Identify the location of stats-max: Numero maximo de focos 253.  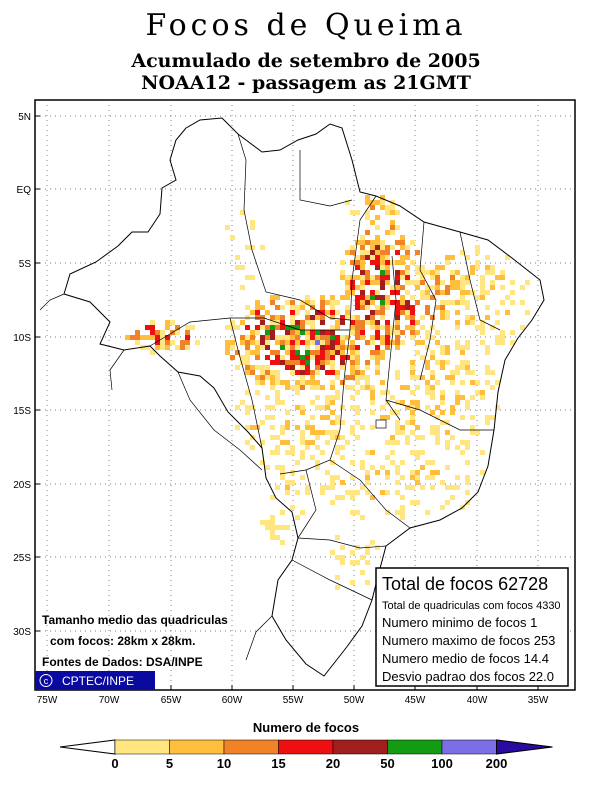
(468, 640).